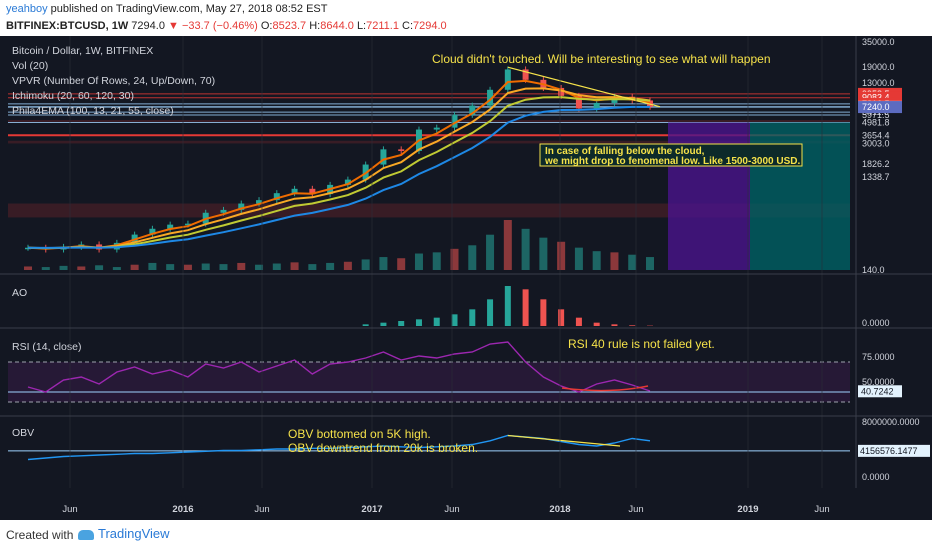 Image resolution: width=932 pixels, height=550 pixels. I want to click on username-link: yeahboy, so click(27, 9).